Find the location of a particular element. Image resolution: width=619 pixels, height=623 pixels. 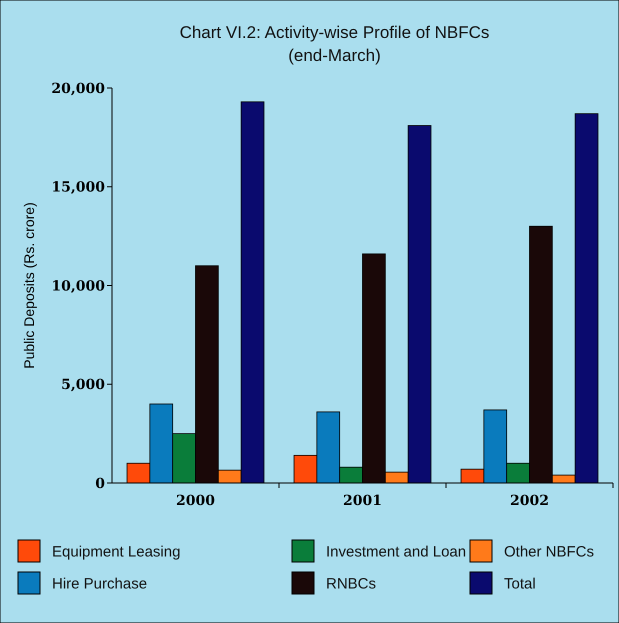

y-tick-label: 5,000 is located at coordinates (83, 385).